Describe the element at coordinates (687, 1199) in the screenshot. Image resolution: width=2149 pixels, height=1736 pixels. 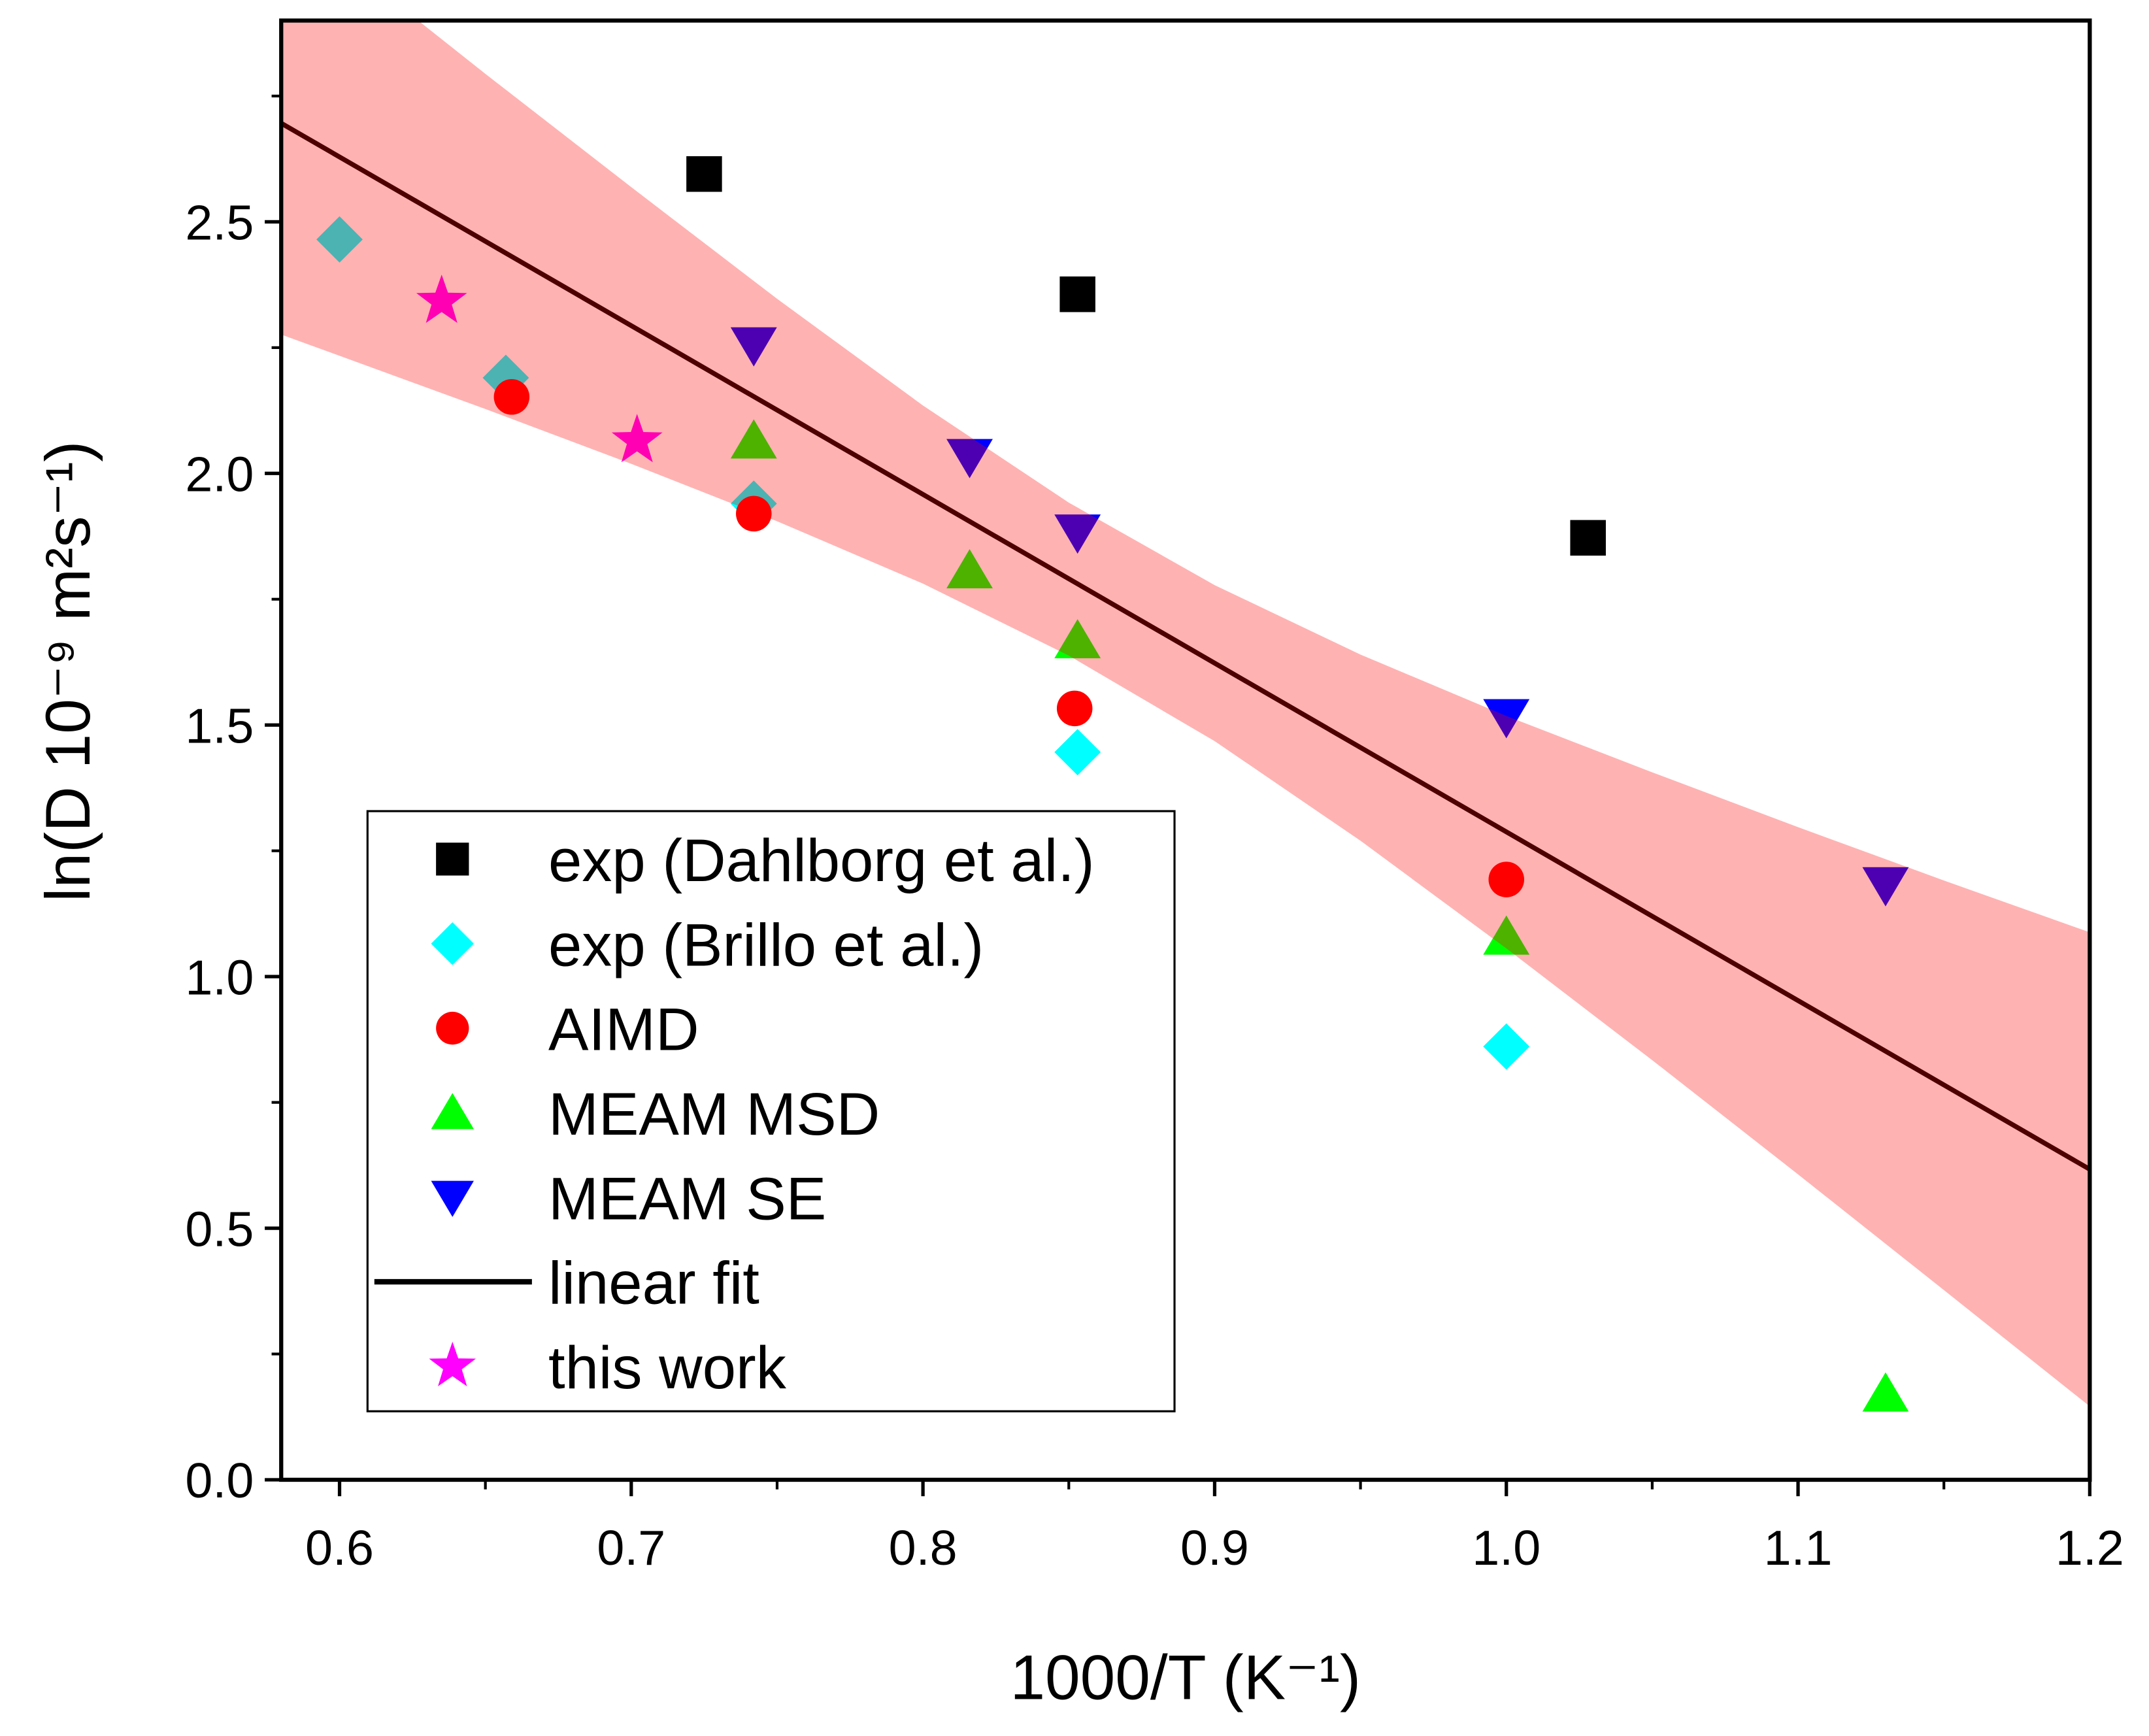
I see `legend-label: MEAM SE` at that location.